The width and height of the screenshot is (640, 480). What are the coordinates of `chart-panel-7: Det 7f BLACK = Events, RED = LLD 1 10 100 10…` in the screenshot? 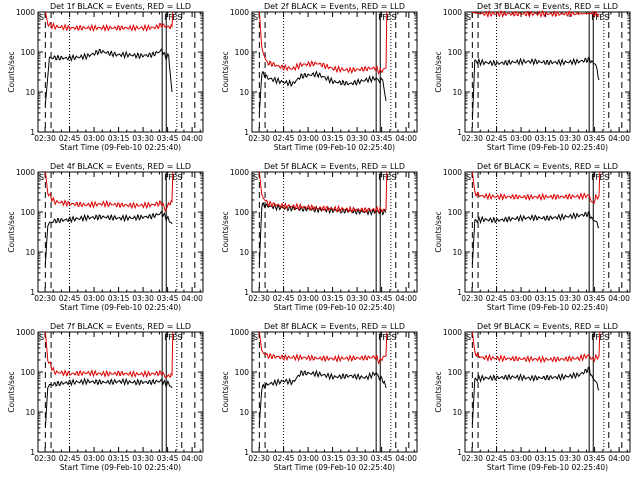 It's located at (105, 397).